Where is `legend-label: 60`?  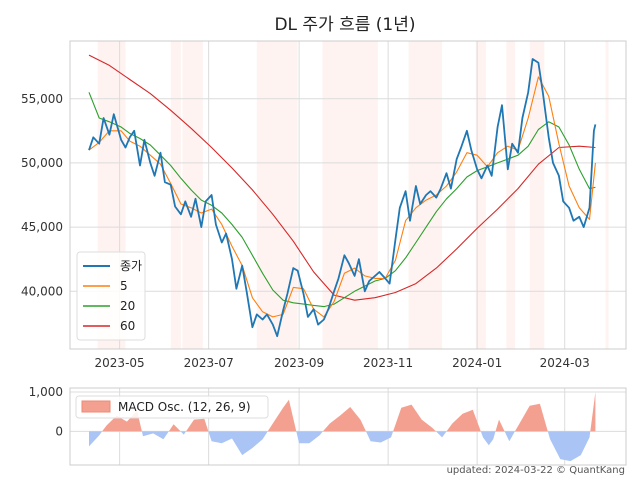 legend-label: 60 is located at coordinates (127, 326).